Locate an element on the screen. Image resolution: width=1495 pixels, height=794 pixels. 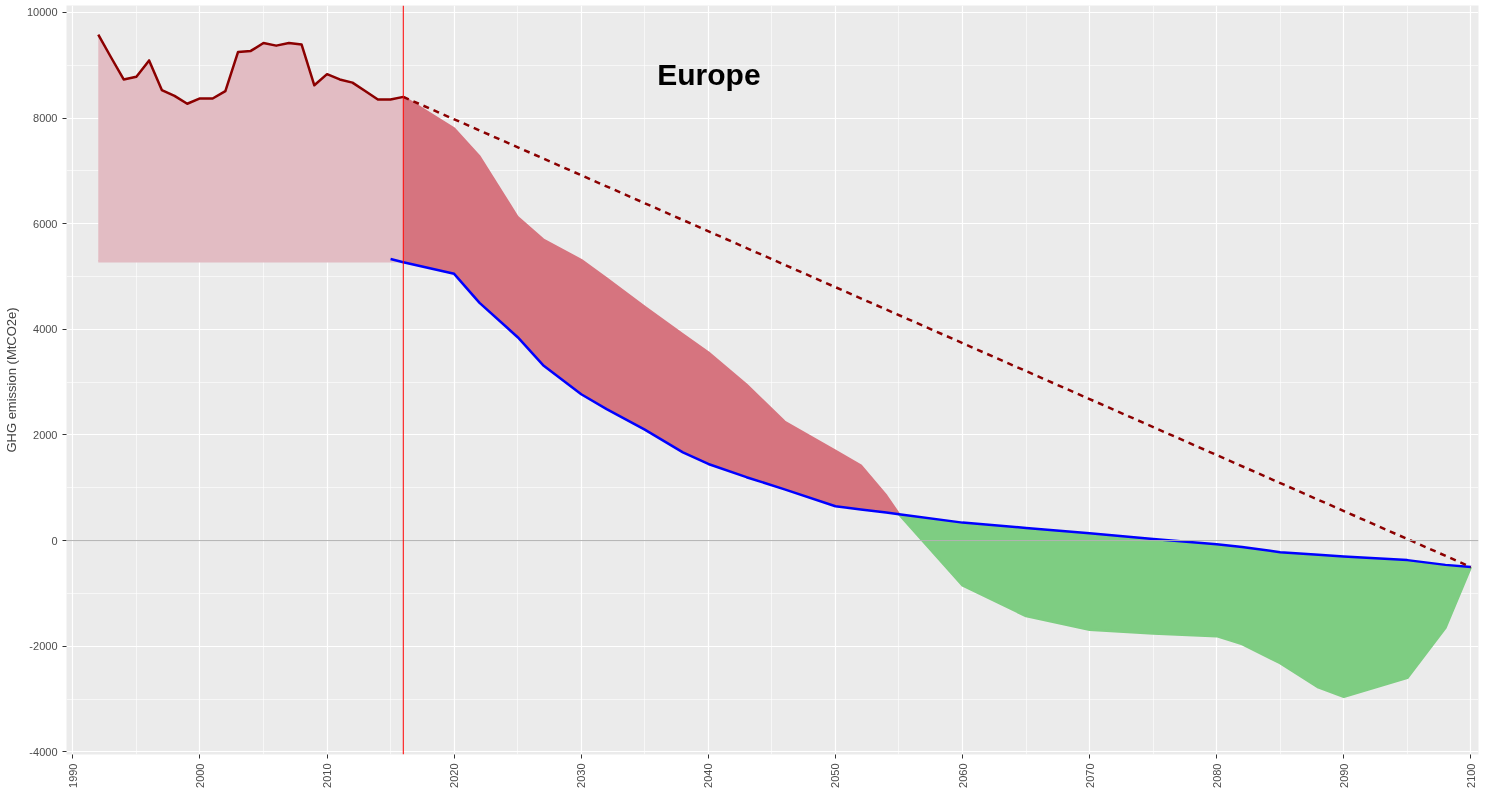
y-tick-label: -2000 is located at coordinates (43, 646).